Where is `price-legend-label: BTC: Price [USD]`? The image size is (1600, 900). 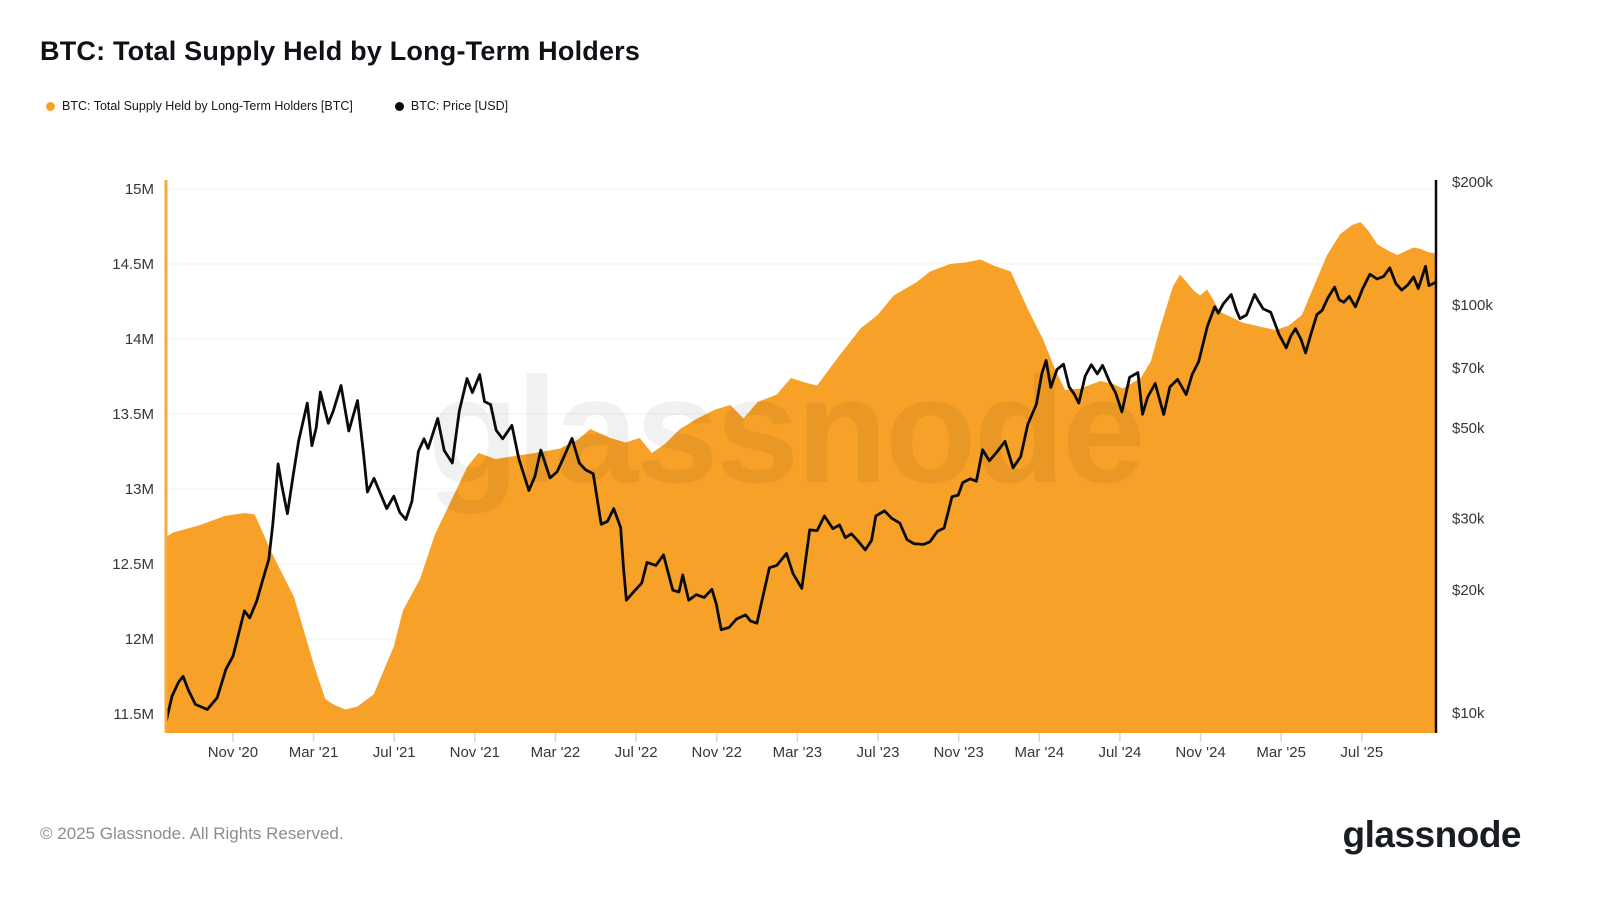
price-legend-label: BTC: Price [USD] is located at coordinates (459, 106).